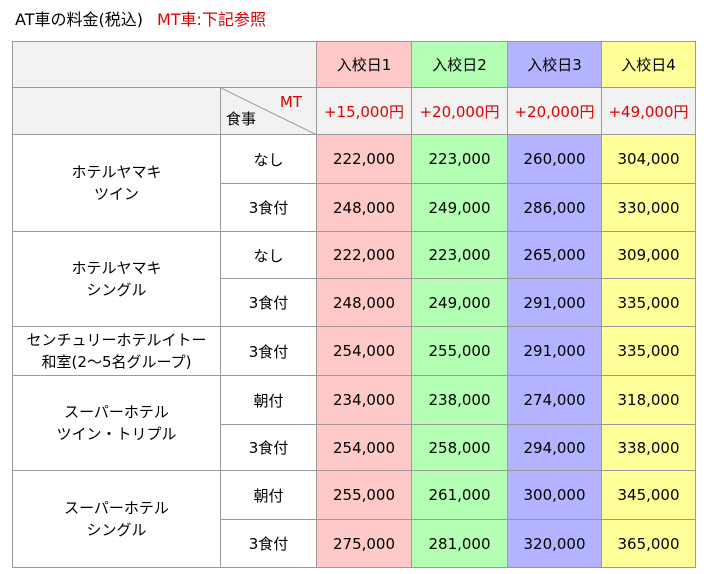 This screenshot has height=574, width=708. I want to click on mt-label: MT, so click(290, 102).